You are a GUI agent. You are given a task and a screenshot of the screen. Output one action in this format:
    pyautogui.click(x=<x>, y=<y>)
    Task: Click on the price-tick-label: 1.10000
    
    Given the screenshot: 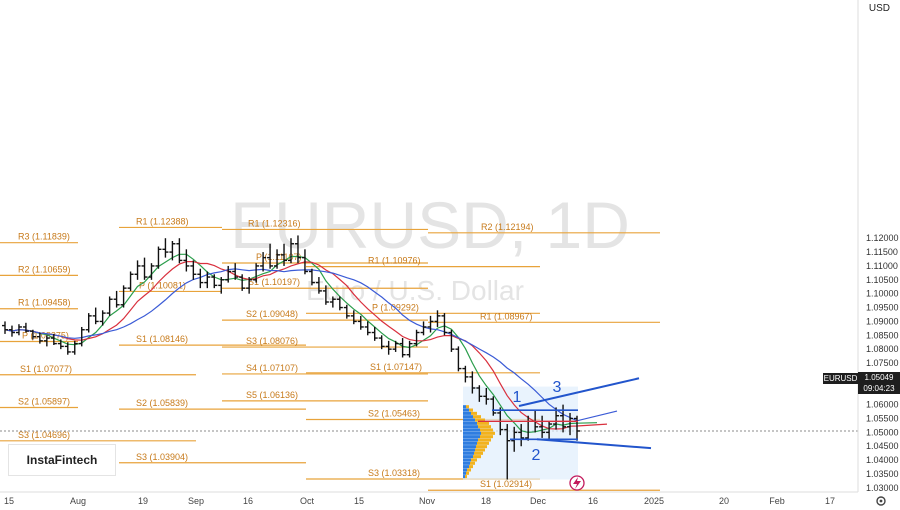 What is the action you would take?
    pyautogui.click(x=882, y=294)
    